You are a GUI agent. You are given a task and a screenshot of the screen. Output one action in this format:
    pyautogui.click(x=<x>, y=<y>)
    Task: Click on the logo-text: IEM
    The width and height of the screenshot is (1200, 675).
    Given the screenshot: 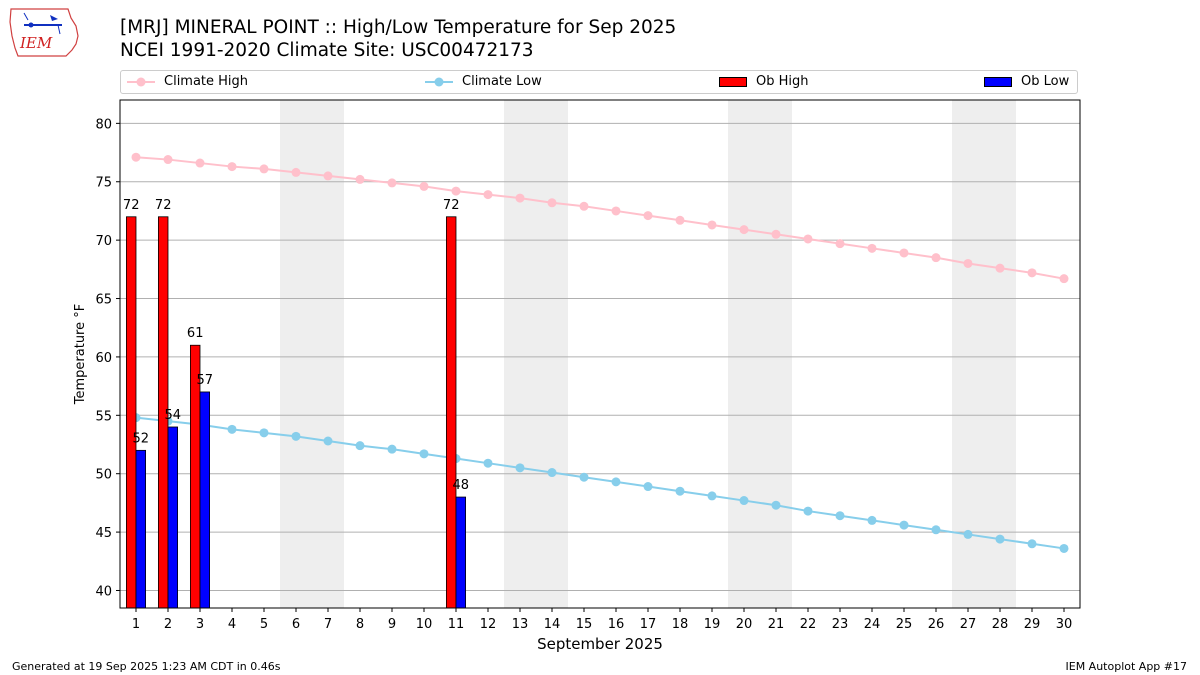 What is the action you would take?
    pyautogui.click(x=36, y=43)
    